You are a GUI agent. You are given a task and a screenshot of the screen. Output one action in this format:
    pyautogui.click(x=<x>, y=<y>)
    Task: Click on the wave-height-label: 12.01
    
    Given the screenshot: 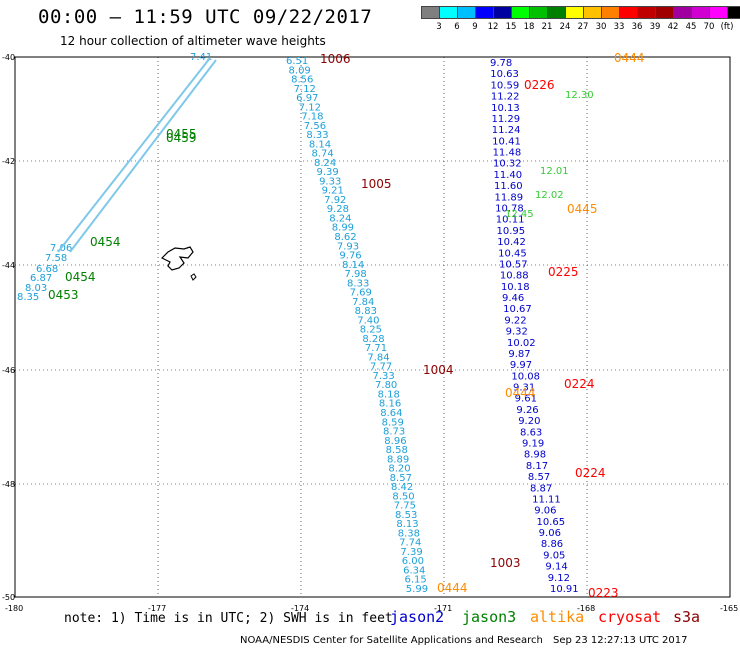 What is the action you would take?
    pyautogui.click(x=554, y=171)
    